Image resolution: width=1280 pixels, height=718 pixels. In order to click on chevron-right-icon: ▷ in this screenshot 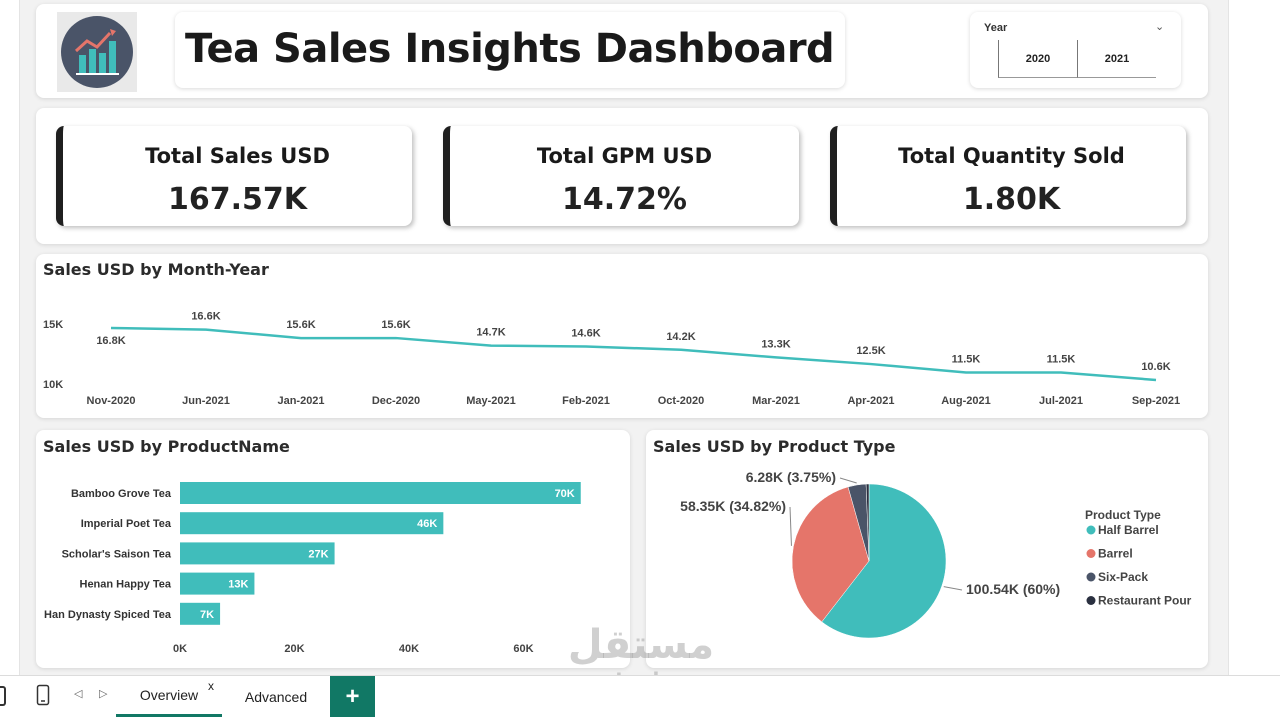, I will do `click(103, 694)`.